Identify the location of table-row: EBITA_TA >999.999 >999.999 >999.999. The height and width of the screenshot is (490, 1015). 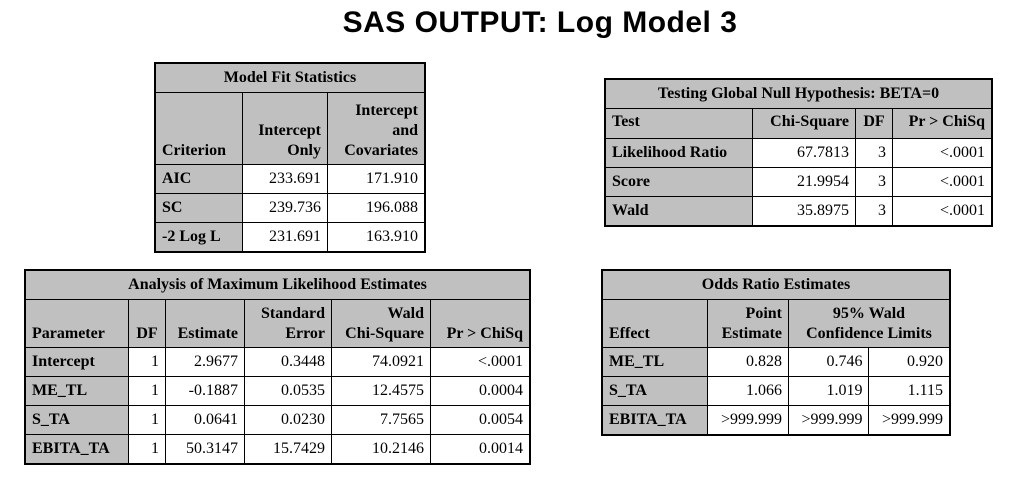
(776, 420).